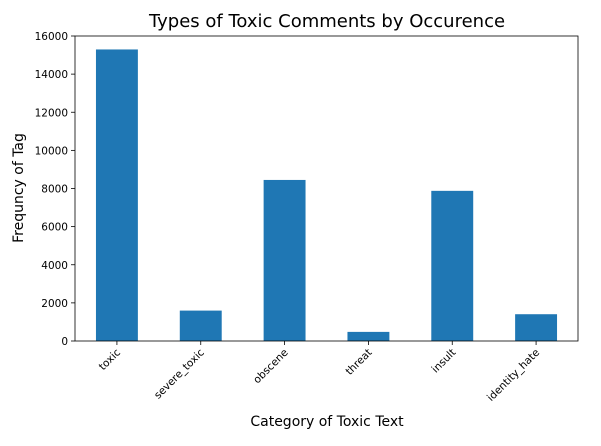 The width and height of the screenshot is (601, 446). I want to click on y-tick-label: 8000, so click(54, 190).